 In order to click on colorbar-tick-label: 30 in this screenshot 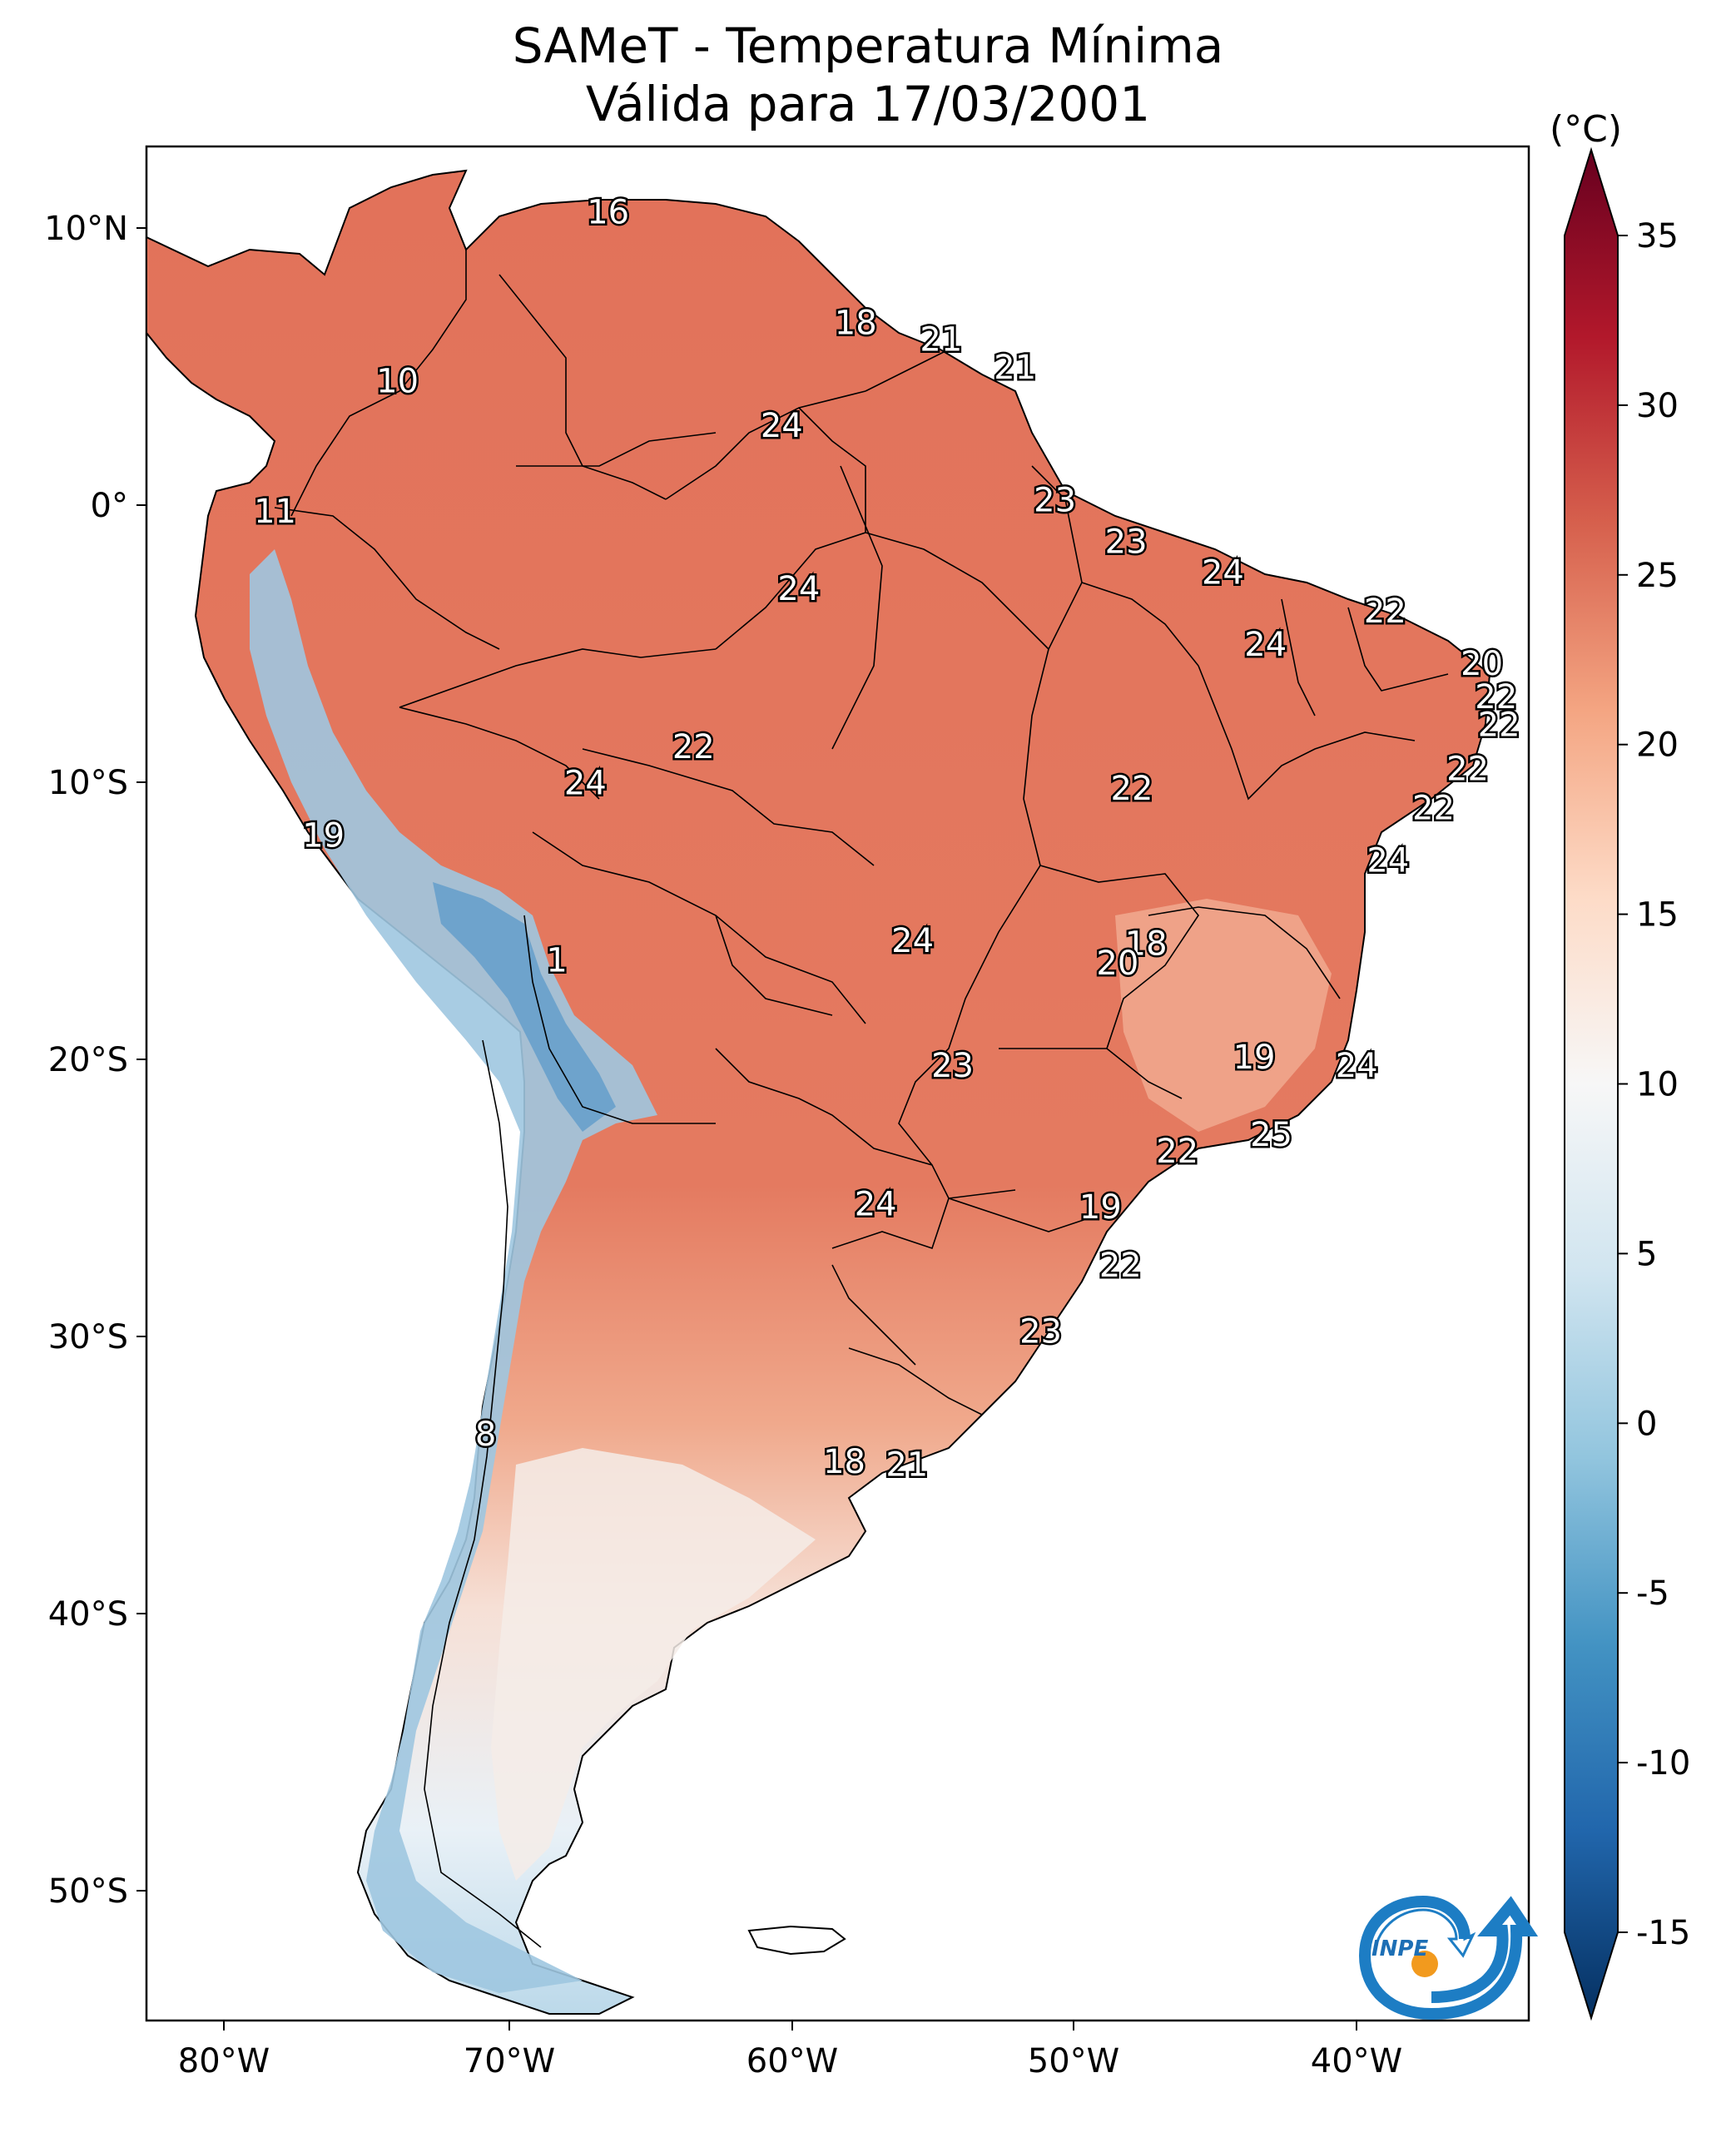, I will do `click(1658, 406)`.